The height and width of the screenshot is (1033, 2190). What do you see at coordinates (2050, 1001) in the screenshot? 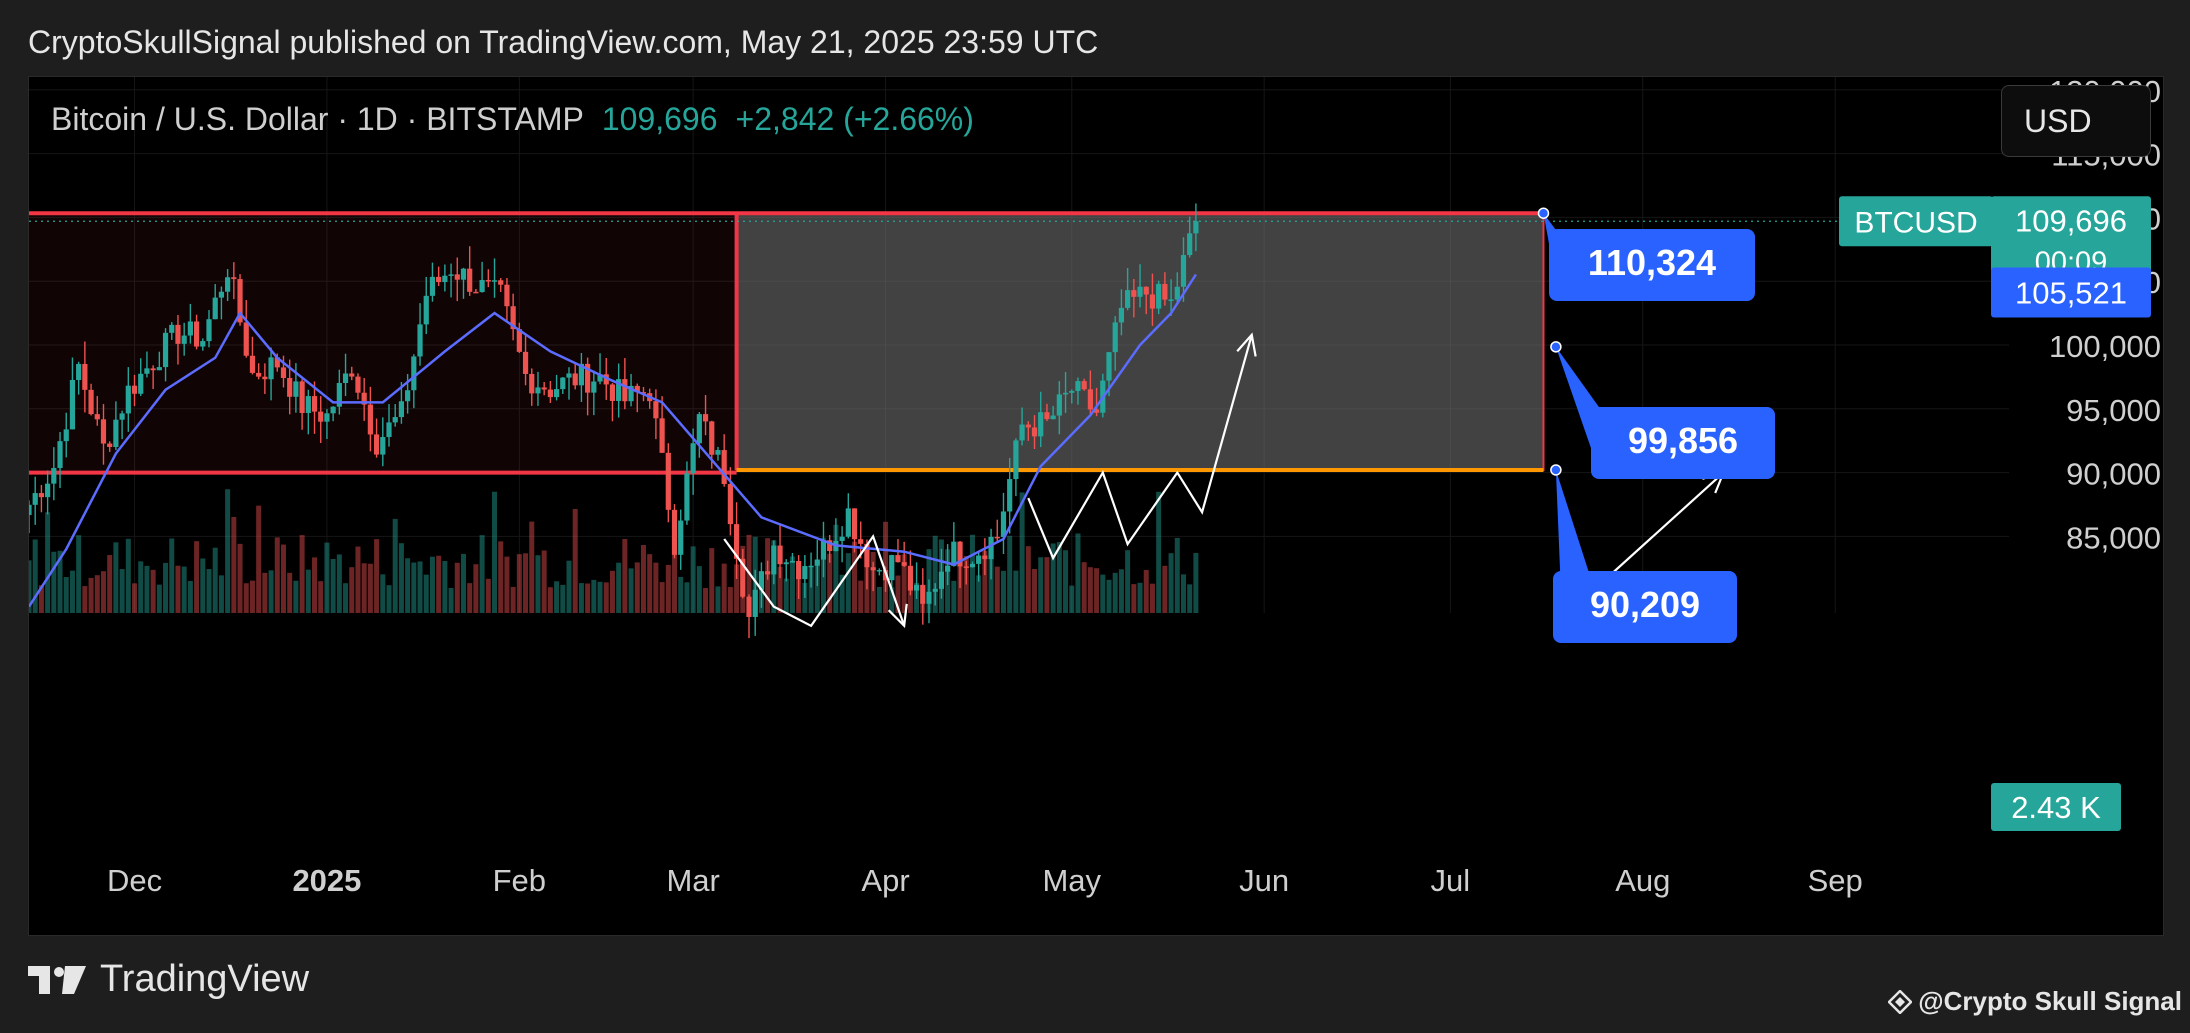
I see `credit-text: @Crypto Skull Signal` at bounding box center [2050, 1001].